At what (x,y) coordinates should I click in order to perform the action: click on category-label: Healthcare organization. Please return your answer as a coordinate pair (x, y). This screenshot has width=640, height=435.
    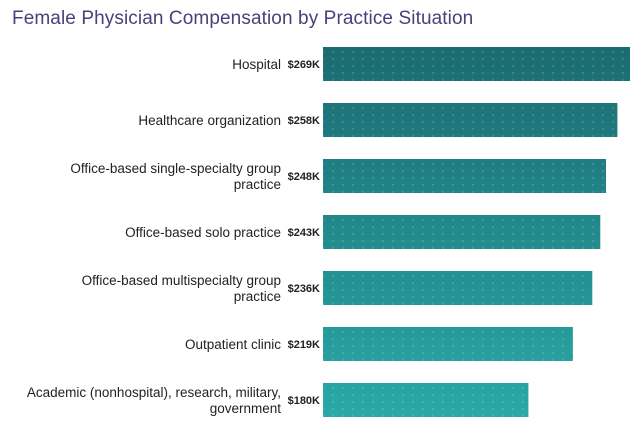
    Looking at the image, I should click on (209, 120).